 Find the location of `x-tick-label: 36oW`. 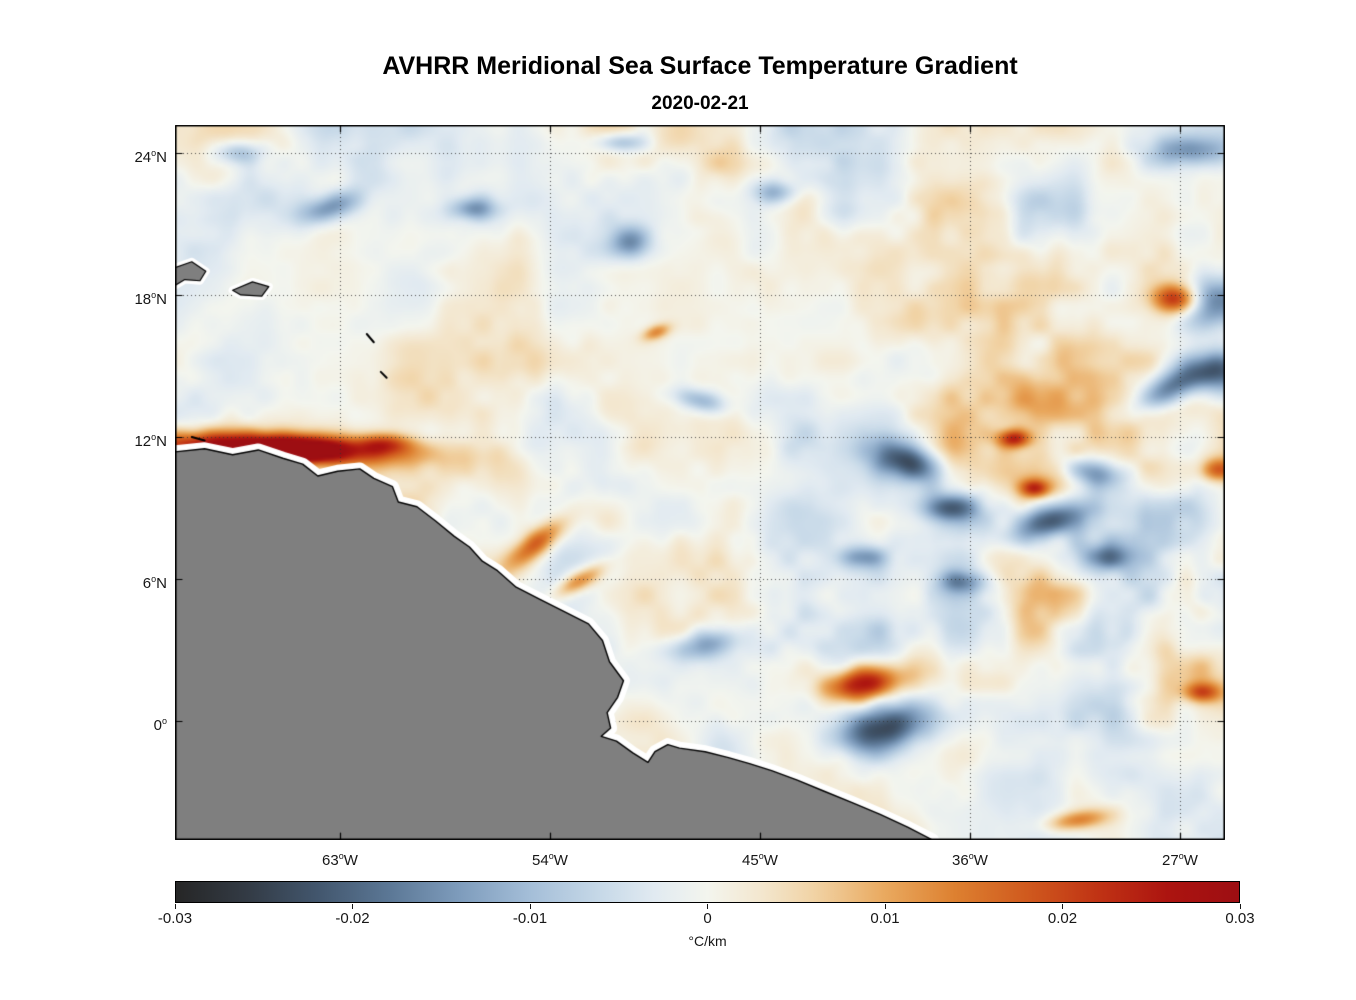

x-tick-label: 36oW is located at coordinates (970, 860).